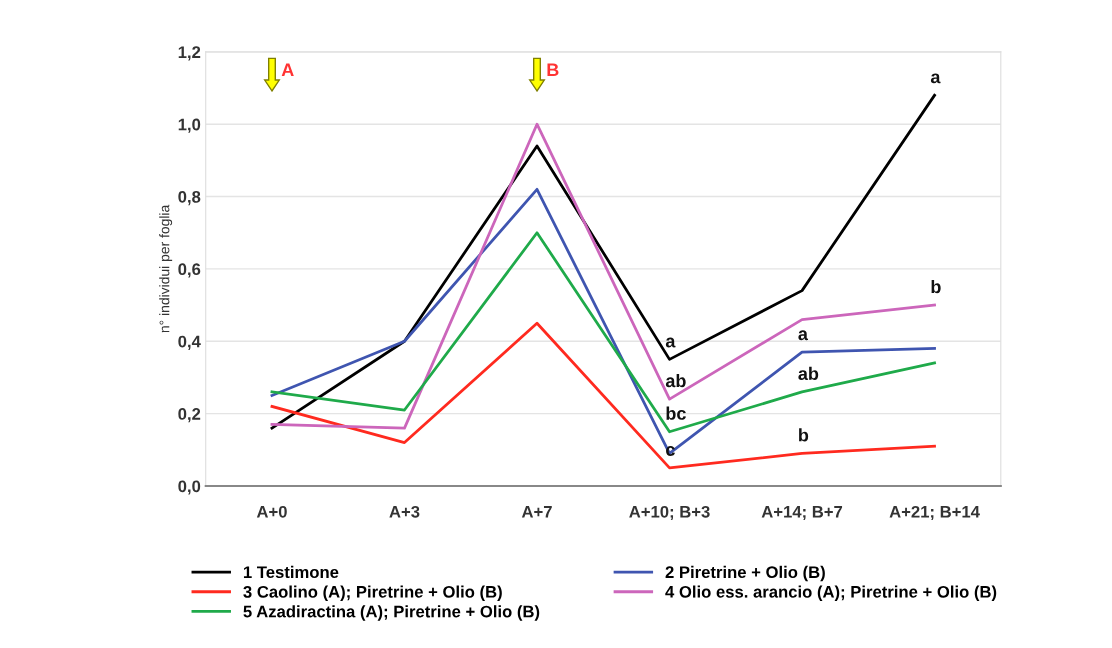 This screenshot has height=648, width=1112. What do you see at coordinates (553, 70) in the screenshot?
I see `ref-line-label: B` at bounding box center [553, 70].